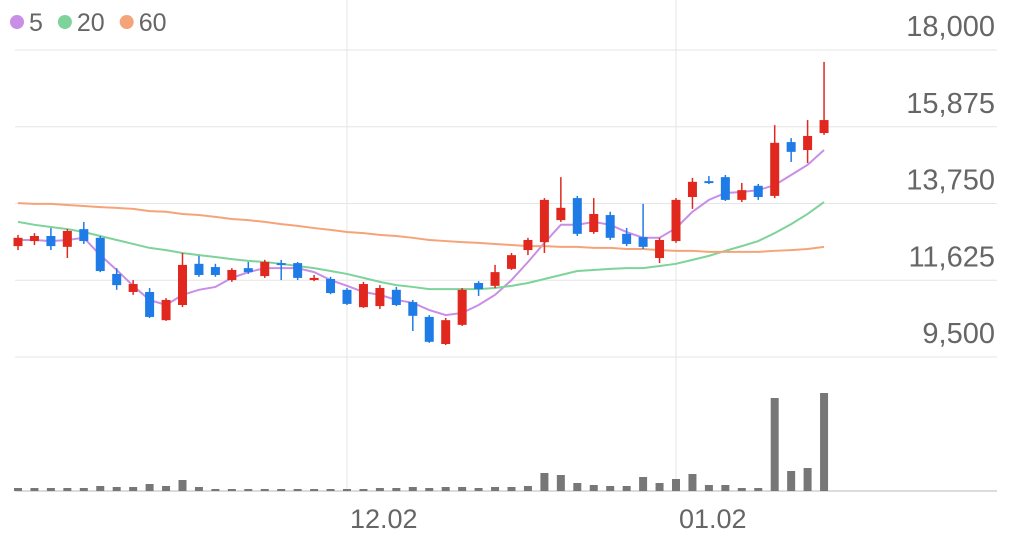 The height and width of the screenshot is (549, 1013). Describe the element at coordinates (958, 334) in the screenshot. I see `y-tick-label: 9,500` at that location.